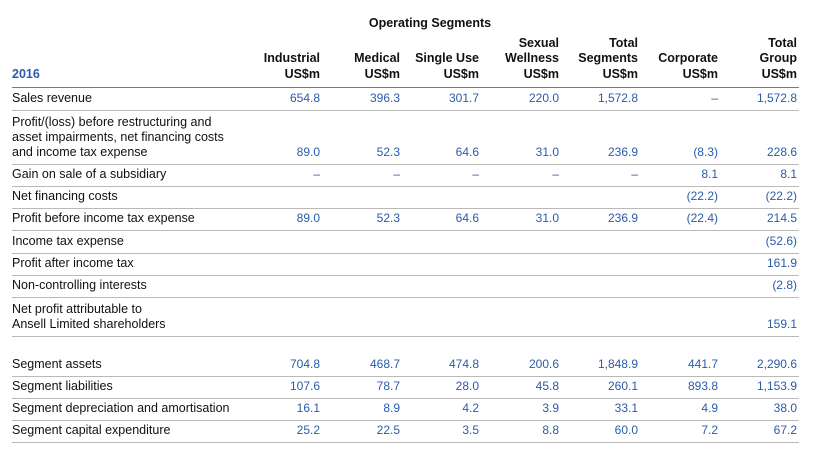 The height and width of the screenshot is (451, 824). What do you see at coordinates (702, 218) in the screenshot?
I see `cell-value: (22.4)` at bounding box center [702, 218].